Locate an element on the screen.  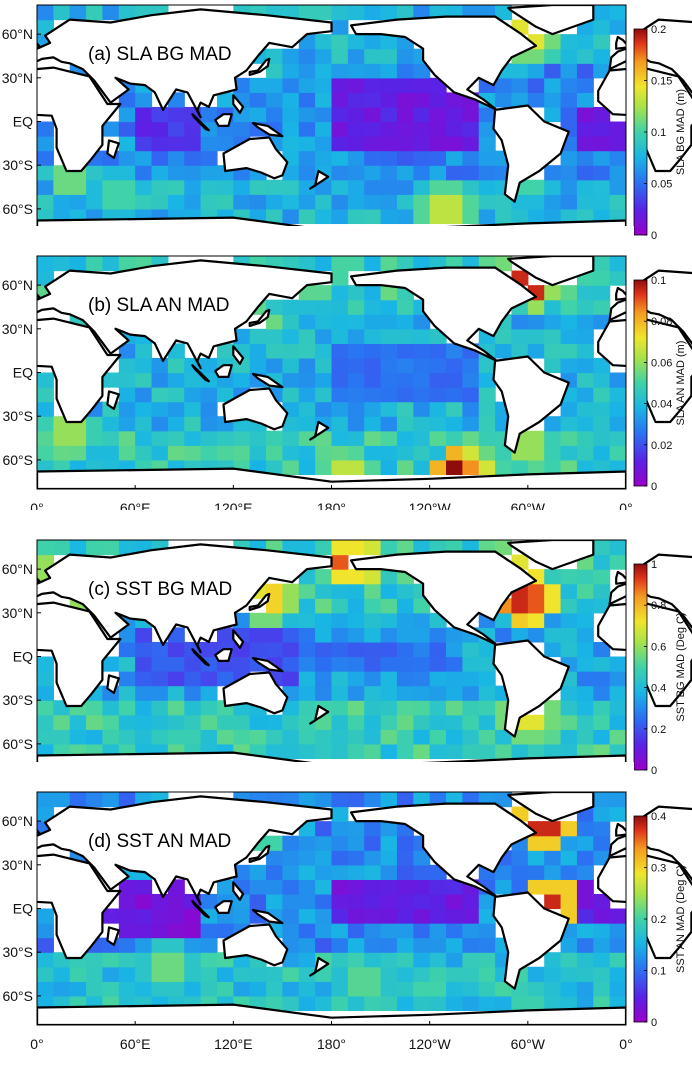
y-tick-label: 60°N is located at coordinates (17, 34).